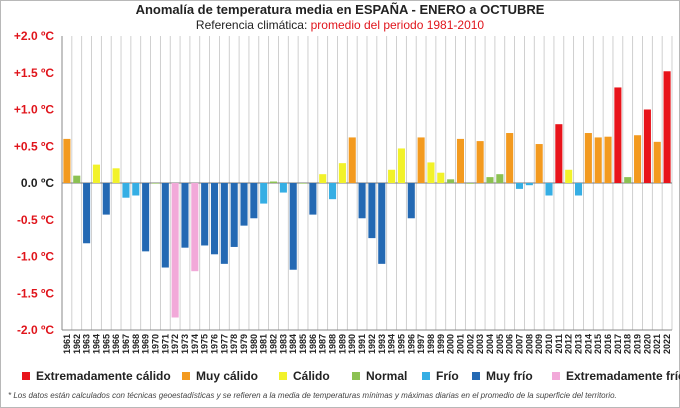 The height and width of the screenshot is (408, 680). Describe the element at coordinates (638, 344) in the screenshot. I see `x-tick-label: 2019` at that location.